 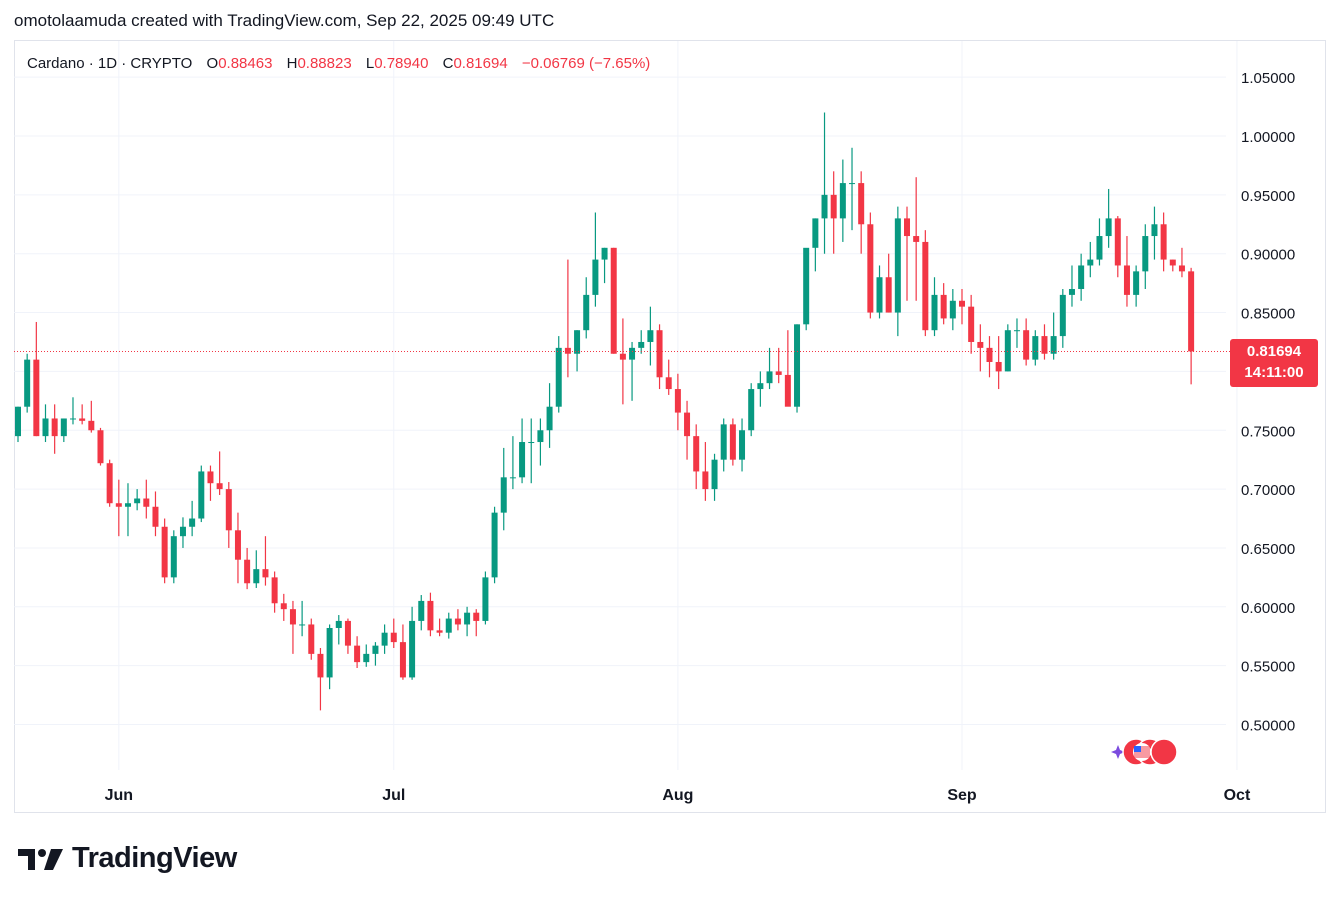 What do you see at coordinates (324, 63) in the screenshot?
I see `legend-high-value: 0.88823` at bounding box center [324, 63].